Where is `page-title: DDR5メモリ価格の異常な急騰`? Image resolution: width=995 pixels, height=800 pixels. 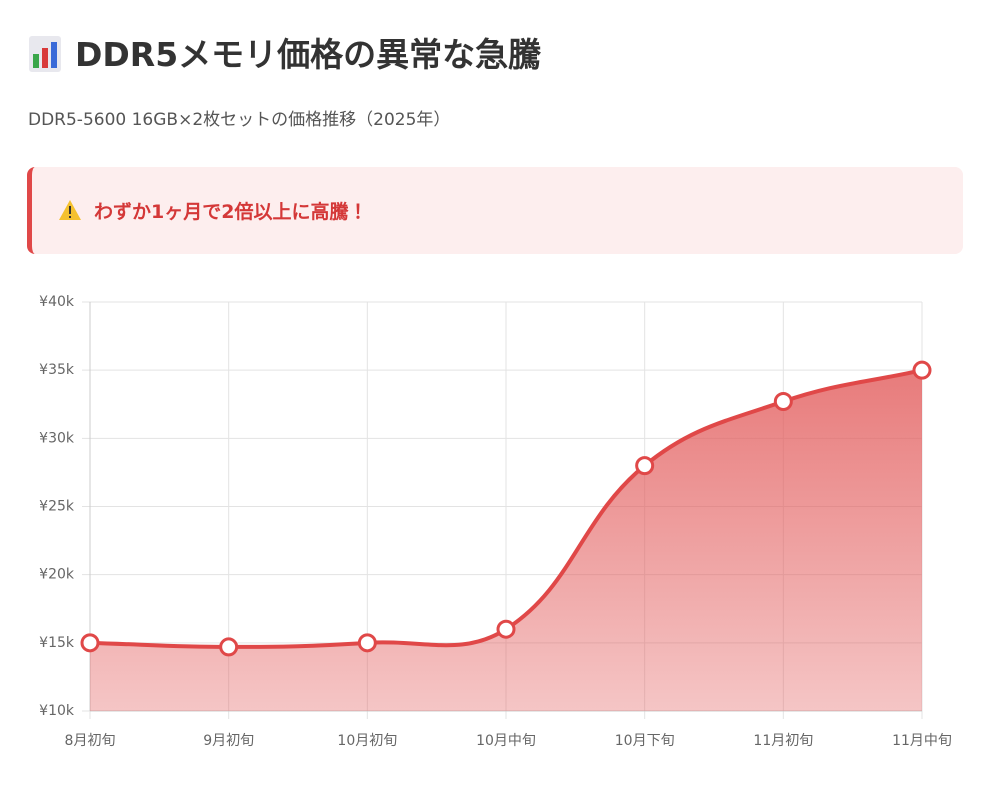 page-title: DDR5メモリ価格の異常な急騰 is located at coordinates (308, 54).